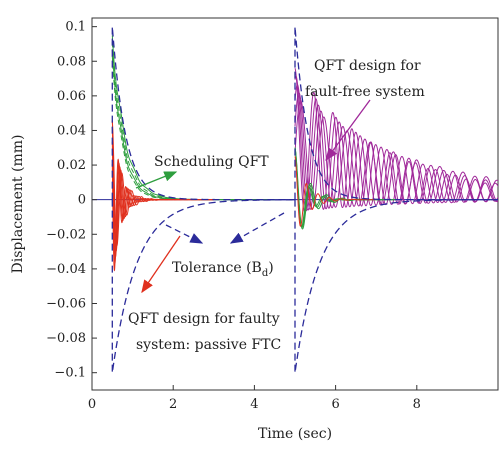  What do you see at coordinates (71, 96) in the screenshot?
I see `y-tick-label: 0.06` at bounding box center [71, 96].